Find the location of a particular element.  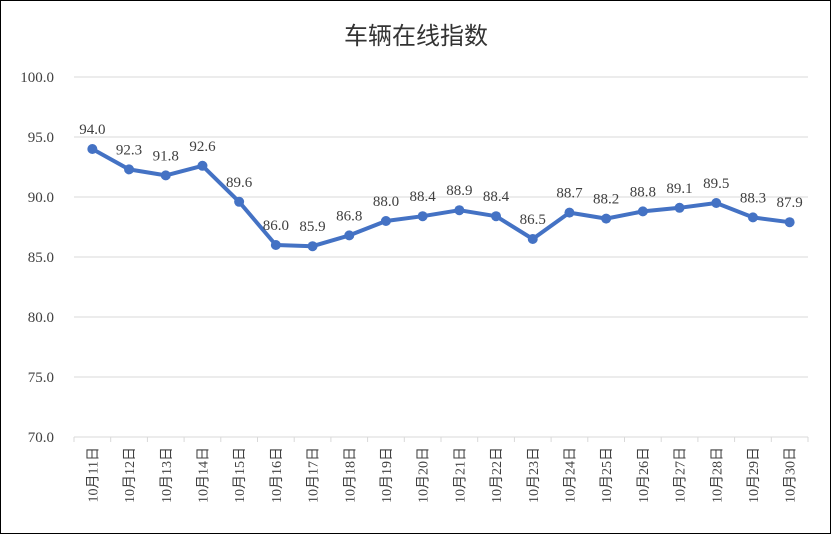

data-label: 87.9 is located at coordinates (790, 203).